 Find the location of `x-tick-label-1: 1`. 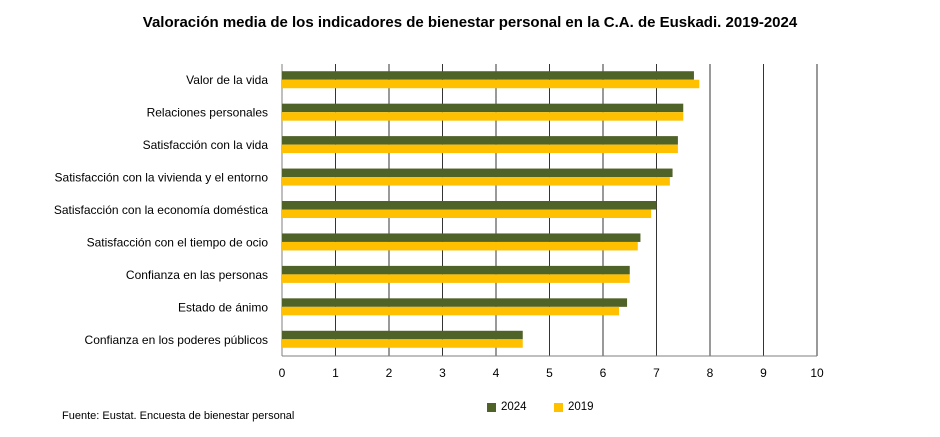

x-tick-label-1: 1 is located at coordinates (335, 373).